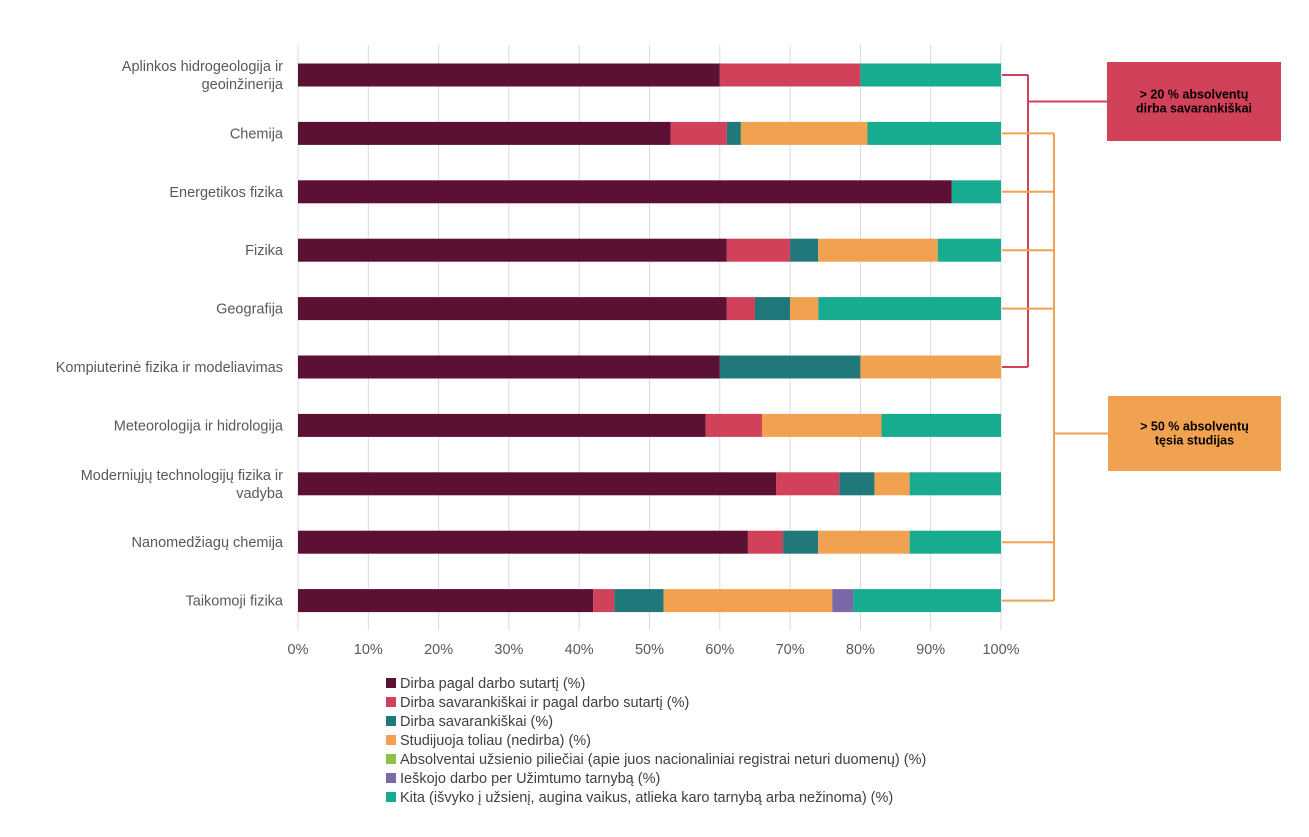  Describe the element at coordinates (1000, 650) in the screenshot. I see `x-tick-label: 100%` at that location.